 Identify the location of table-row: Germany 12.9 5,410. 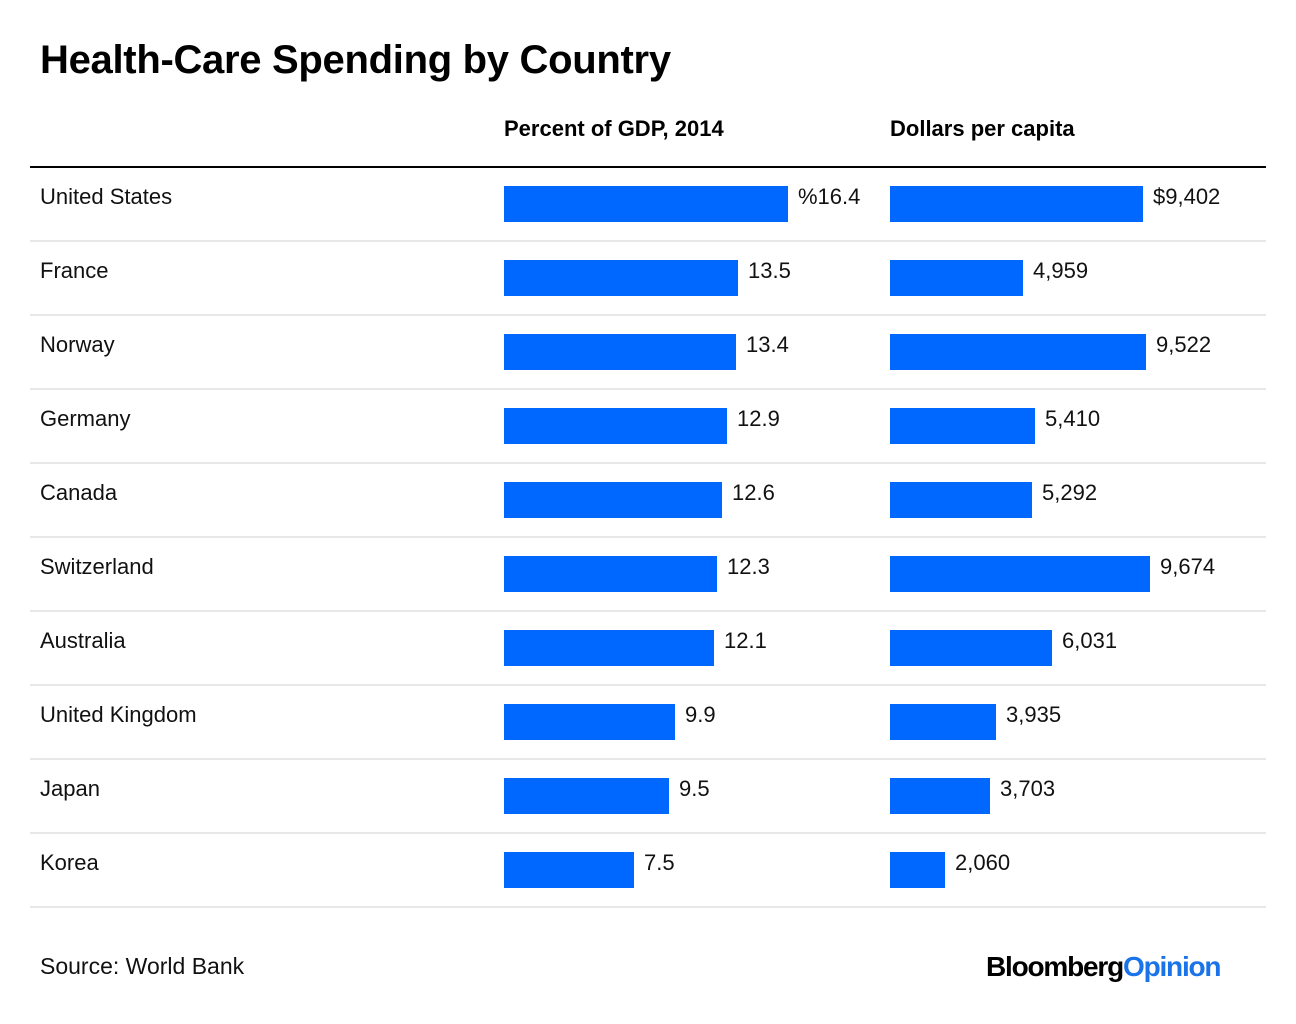
(648, 427).